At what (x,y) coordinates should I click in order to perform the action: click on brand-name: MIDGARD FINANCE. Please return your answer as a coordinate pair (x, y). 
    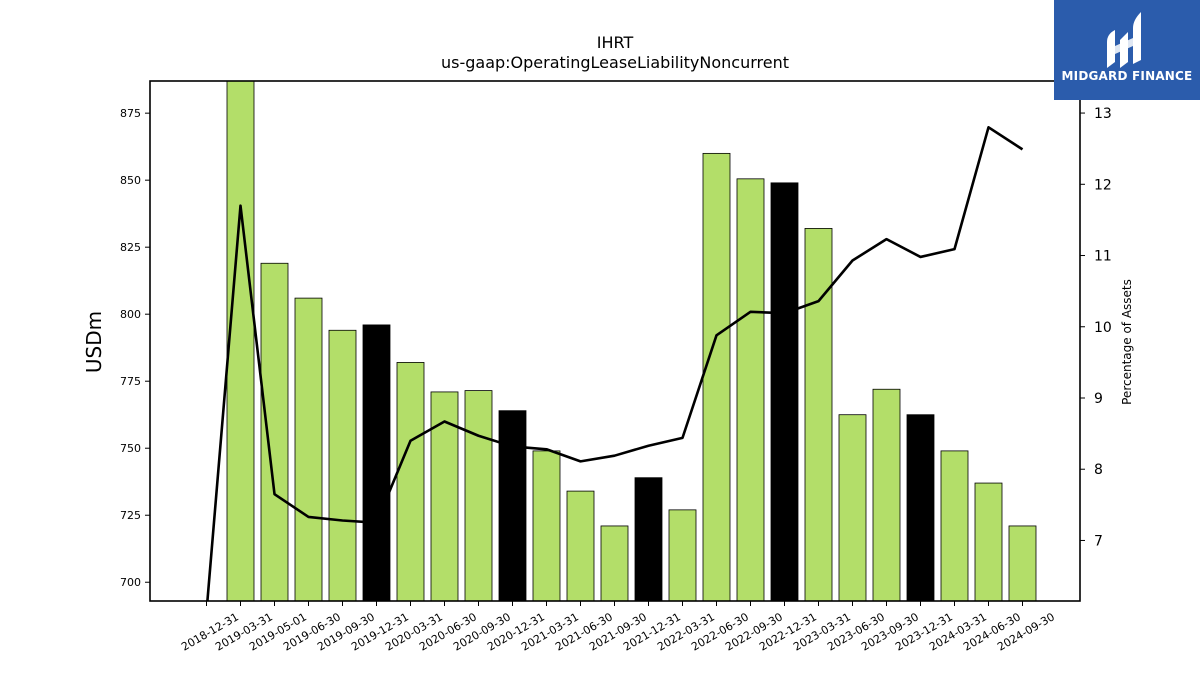
    Looking at the image, I should click on (1127, 76).